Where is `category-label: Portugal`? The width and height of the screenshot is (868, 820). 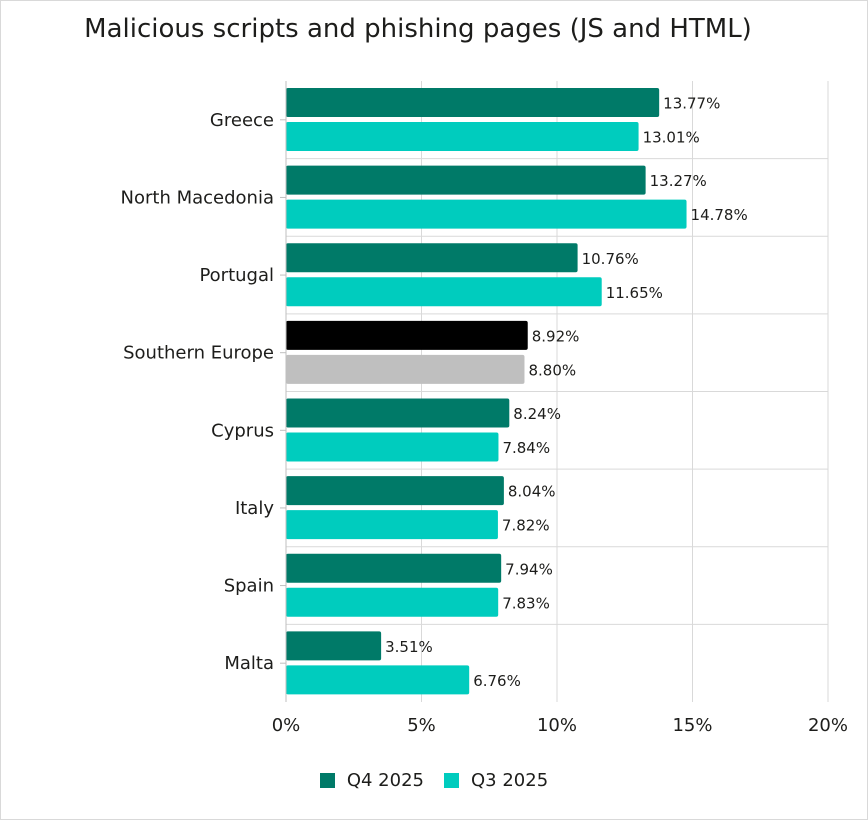 category-label: Portugal is located at coordinates (236, 275).